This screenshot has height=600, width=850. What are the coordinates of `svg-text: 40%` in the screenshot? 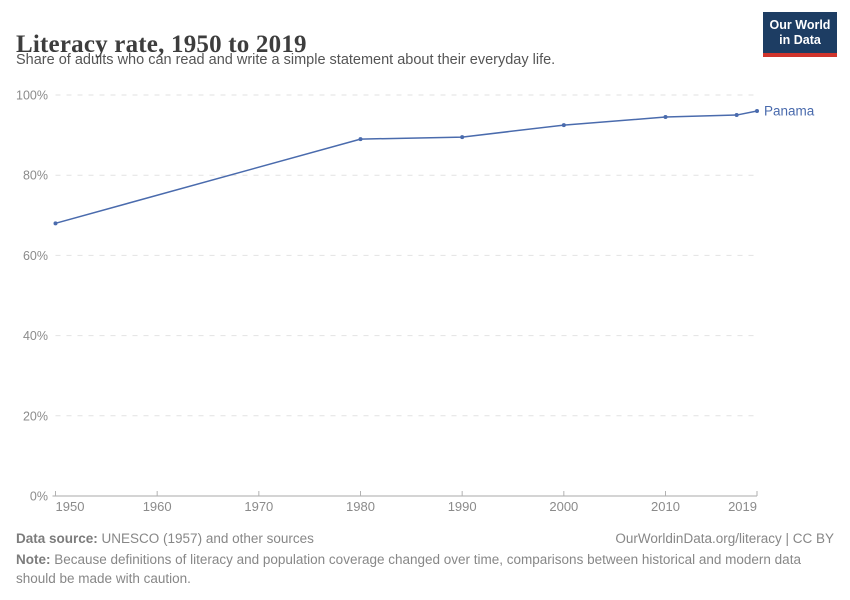 It's located at (35, 336).